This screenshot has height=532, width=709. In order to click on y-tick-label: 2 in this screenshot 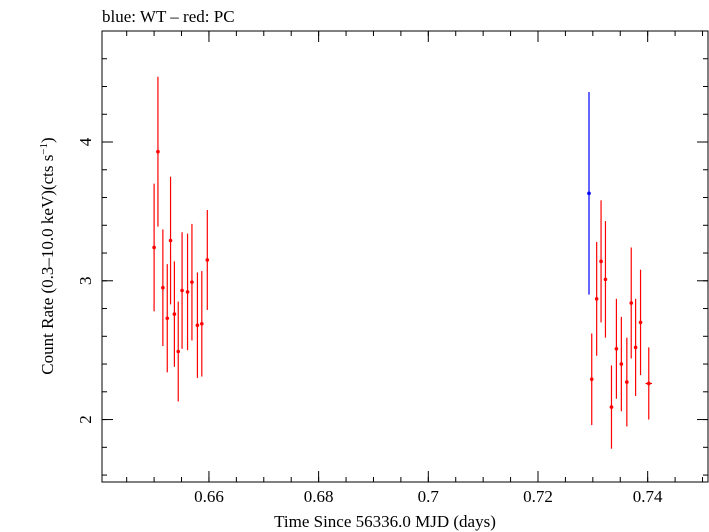, I will do `click(85, 419)`.